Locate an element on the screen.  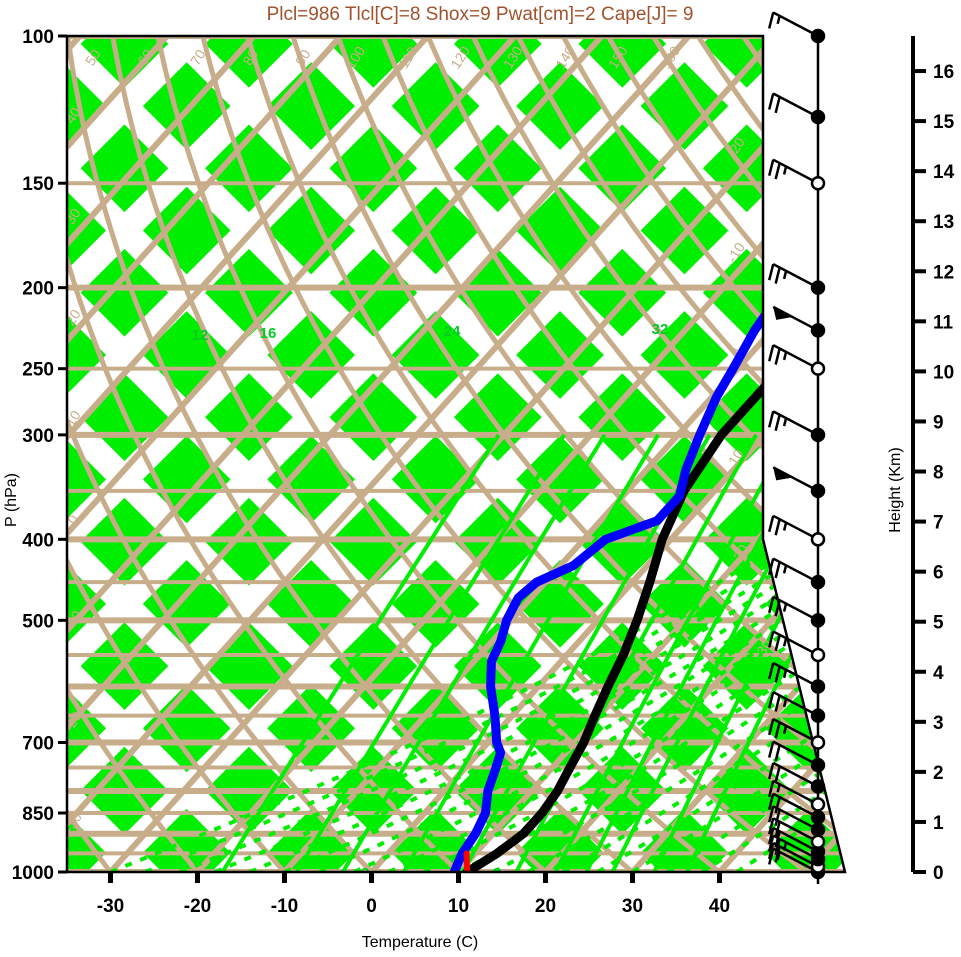
height-tick-label: 5 is located at coordinates (938, 623).